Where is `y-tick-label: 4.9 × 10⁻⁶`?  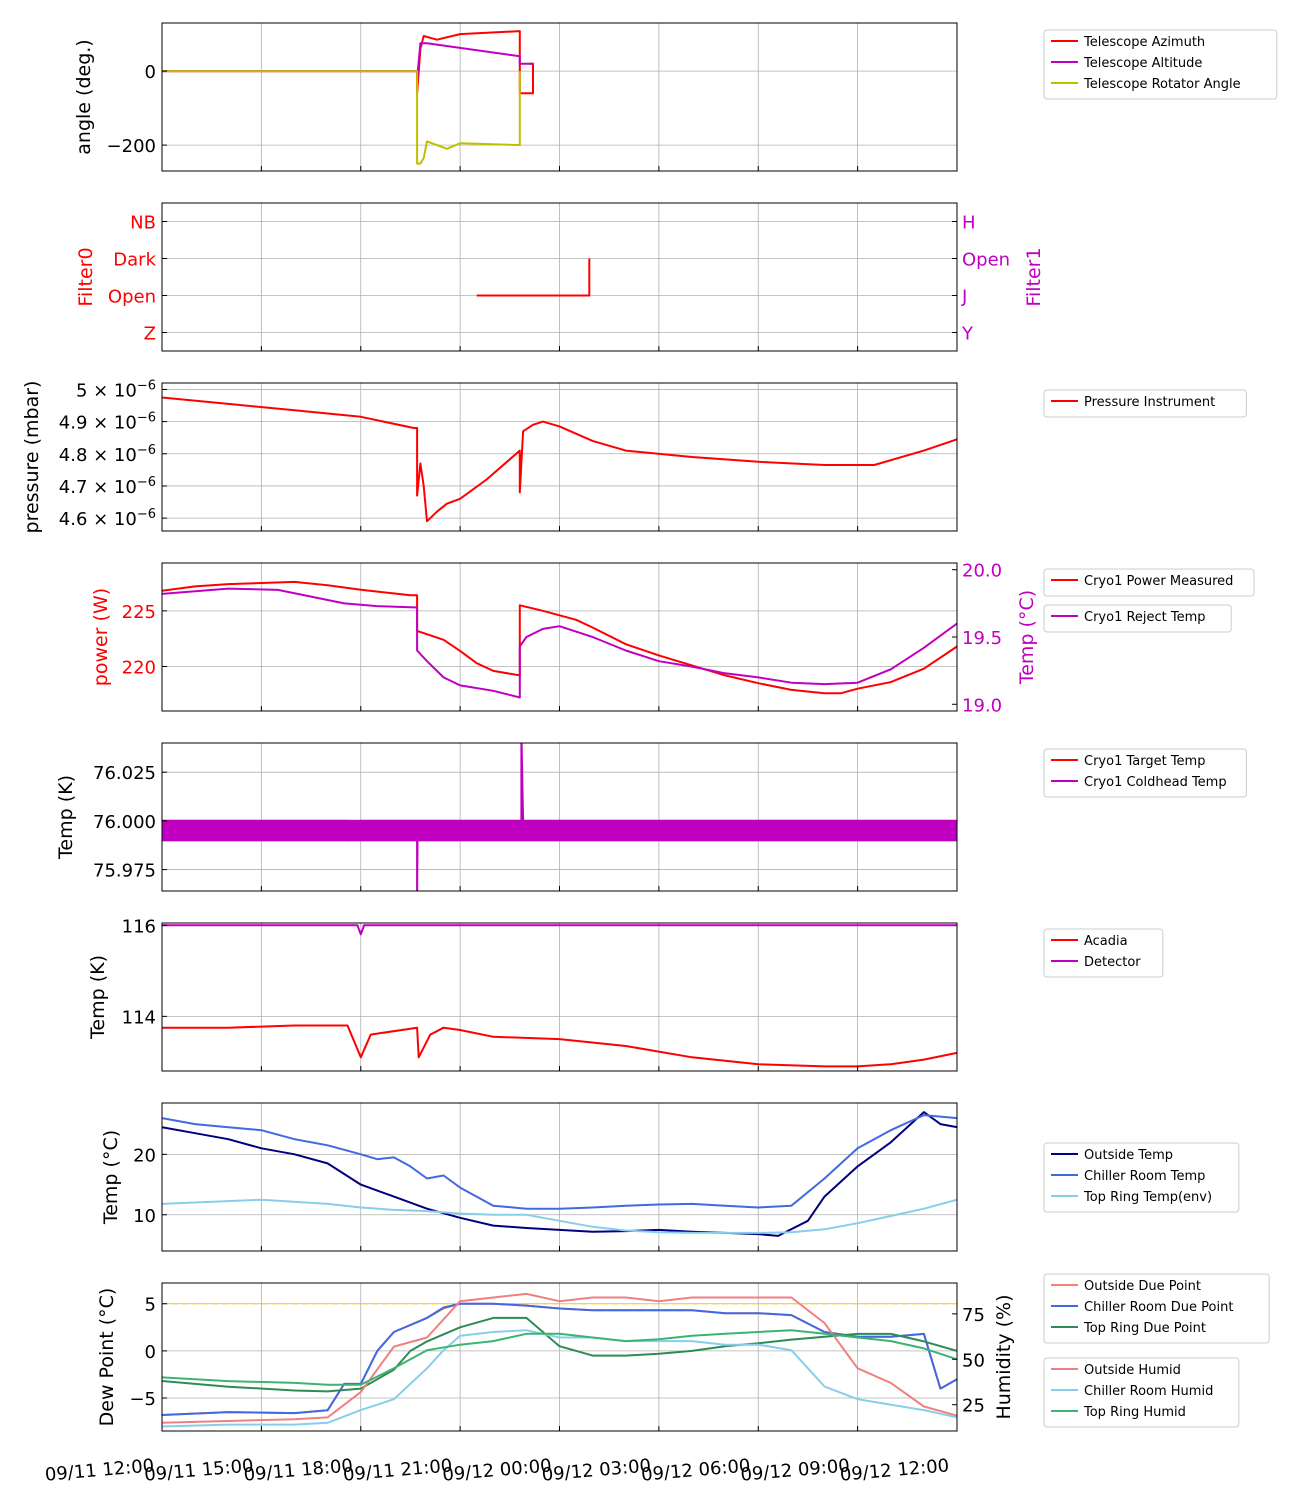
y-tick-label: 4.9 × 10⁻⁶ is located at coordinates (107, 422).